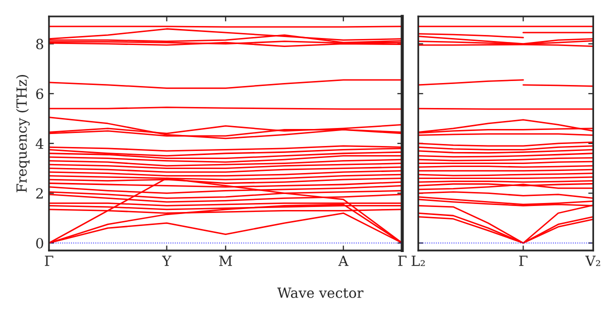  What do you see at coordinates (23, 133) in the screenshot?
I see `y-axis-title: Frequency (THz)` at bounding box center [23, 133].